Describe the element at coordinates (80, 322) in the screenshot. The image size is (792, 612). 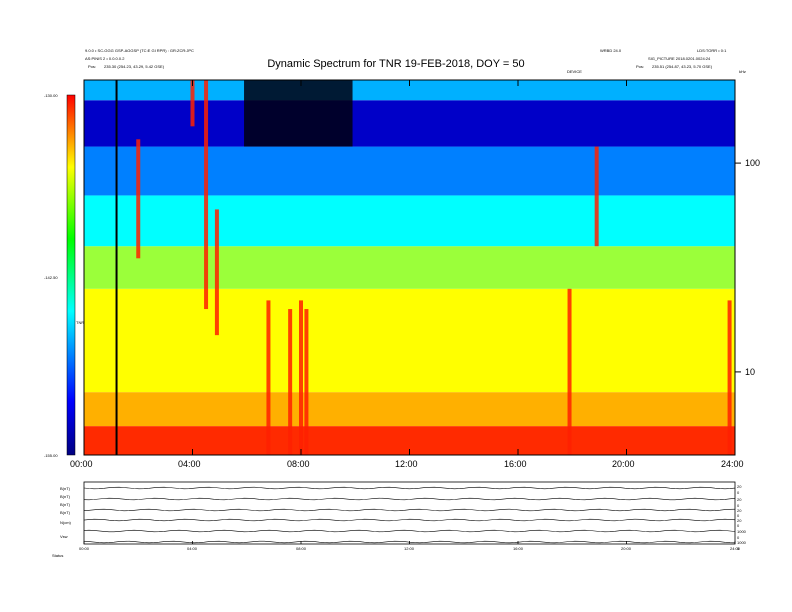
I see `colorbar-label: TNR` at that location.